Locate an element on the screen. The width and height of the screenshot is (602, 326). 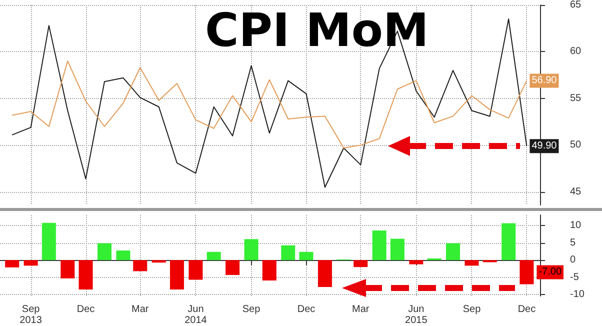
data-label: 56.90 is located at coordinates (545, 80).